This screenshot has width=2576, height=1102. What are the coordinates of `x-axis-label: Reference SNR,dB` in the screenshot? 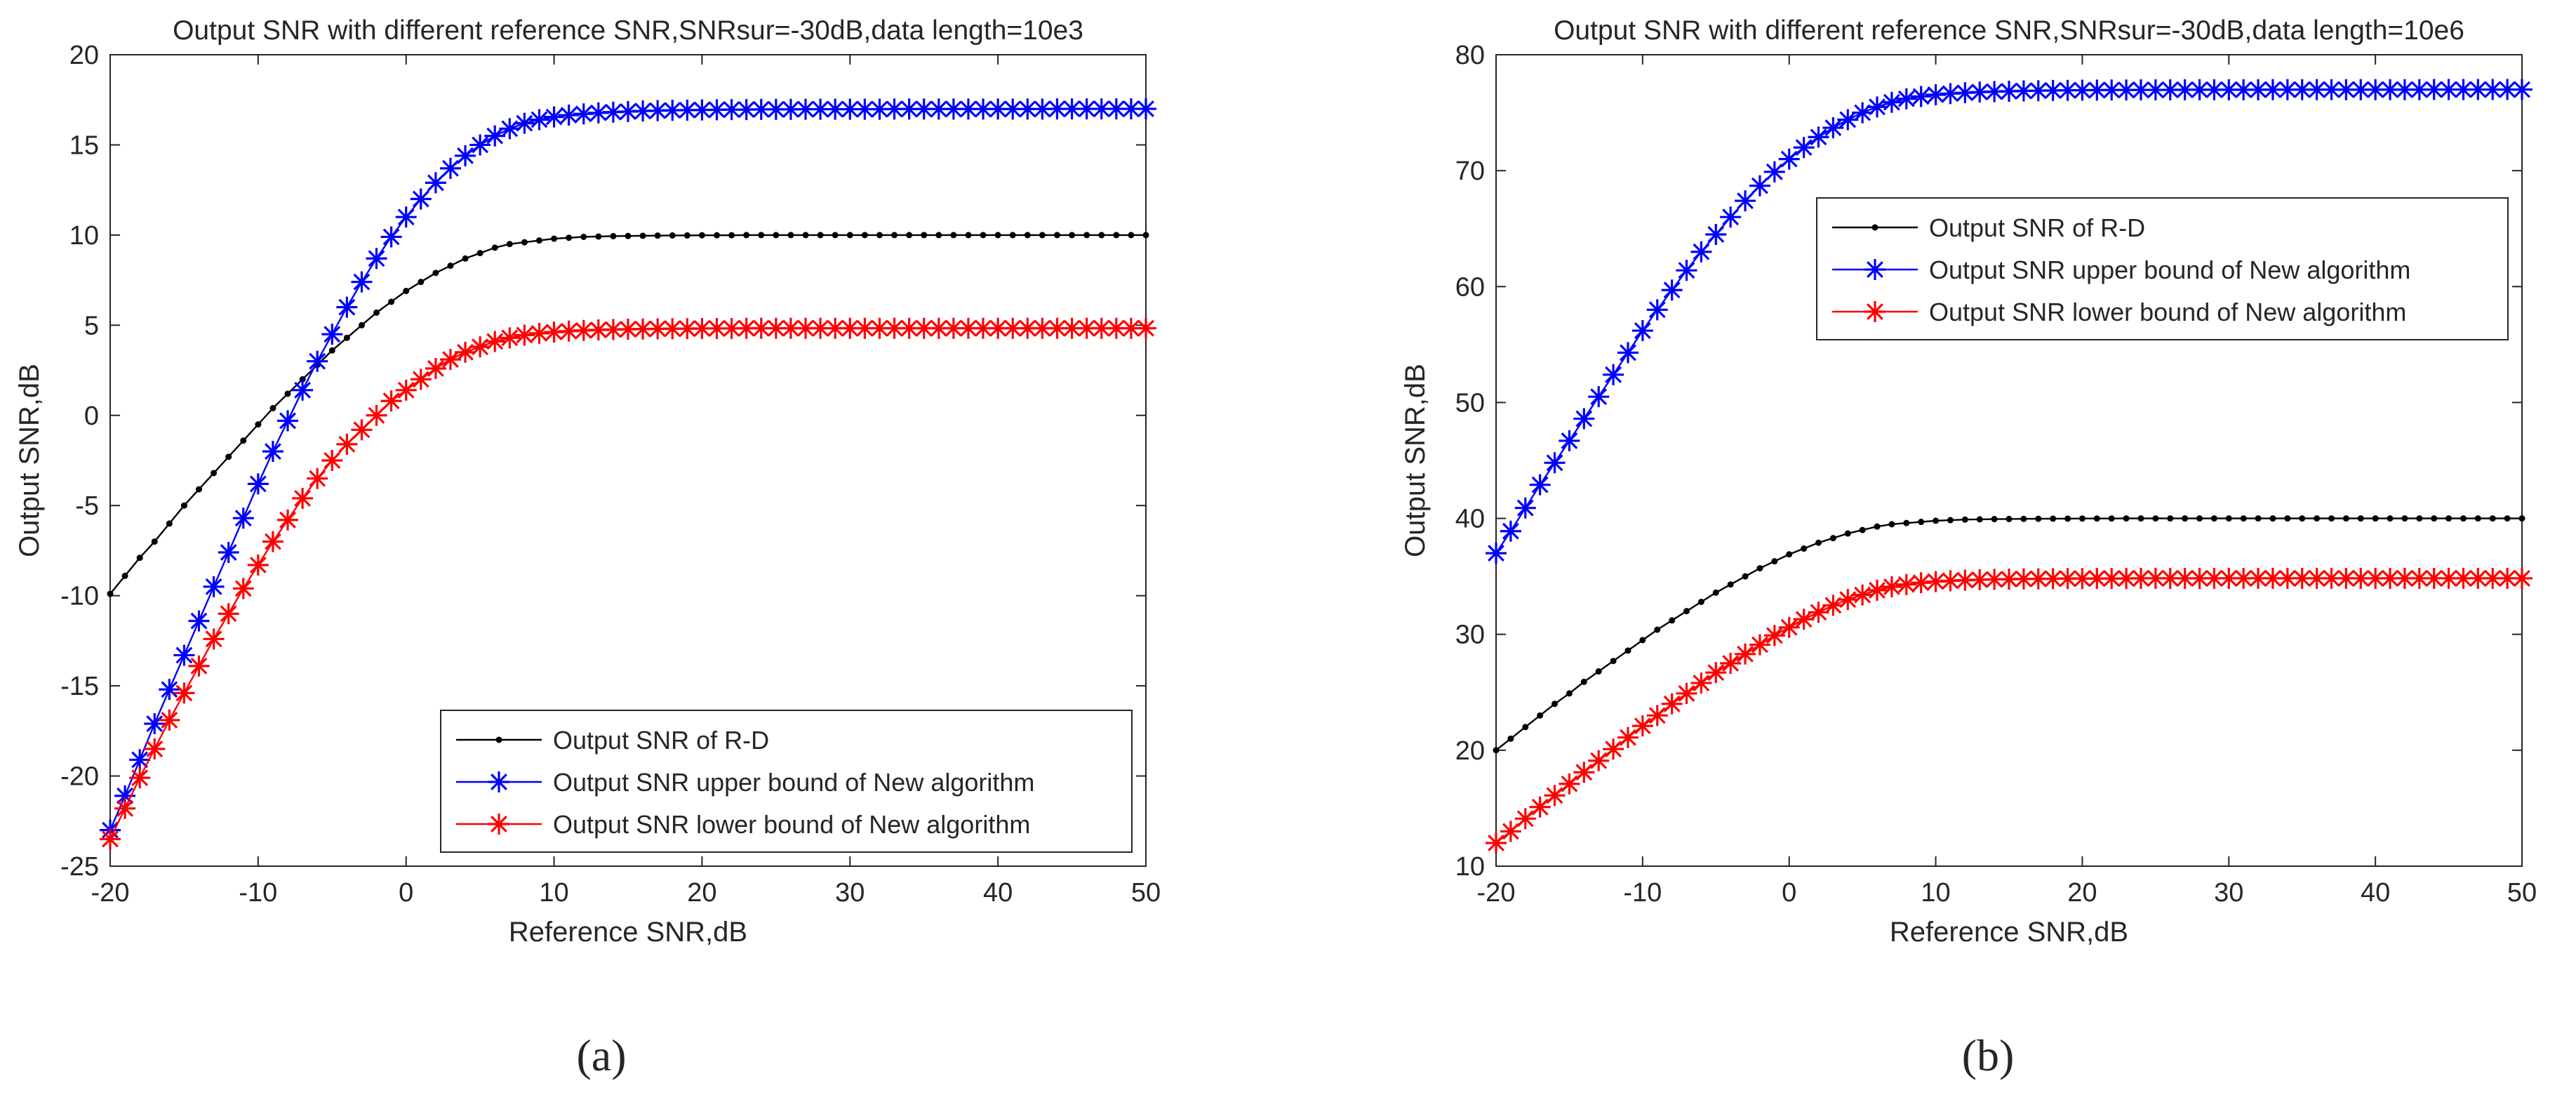 It's located at (2009, 932).